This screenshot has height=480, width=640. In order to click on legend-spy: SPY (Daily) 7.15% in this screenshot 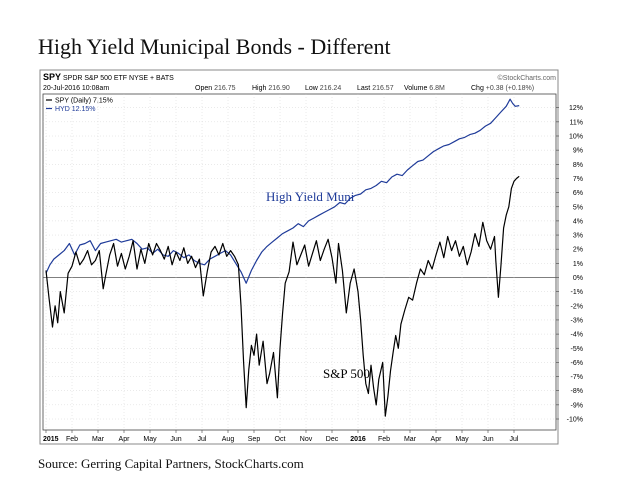, I will do `click(84, 101)`.